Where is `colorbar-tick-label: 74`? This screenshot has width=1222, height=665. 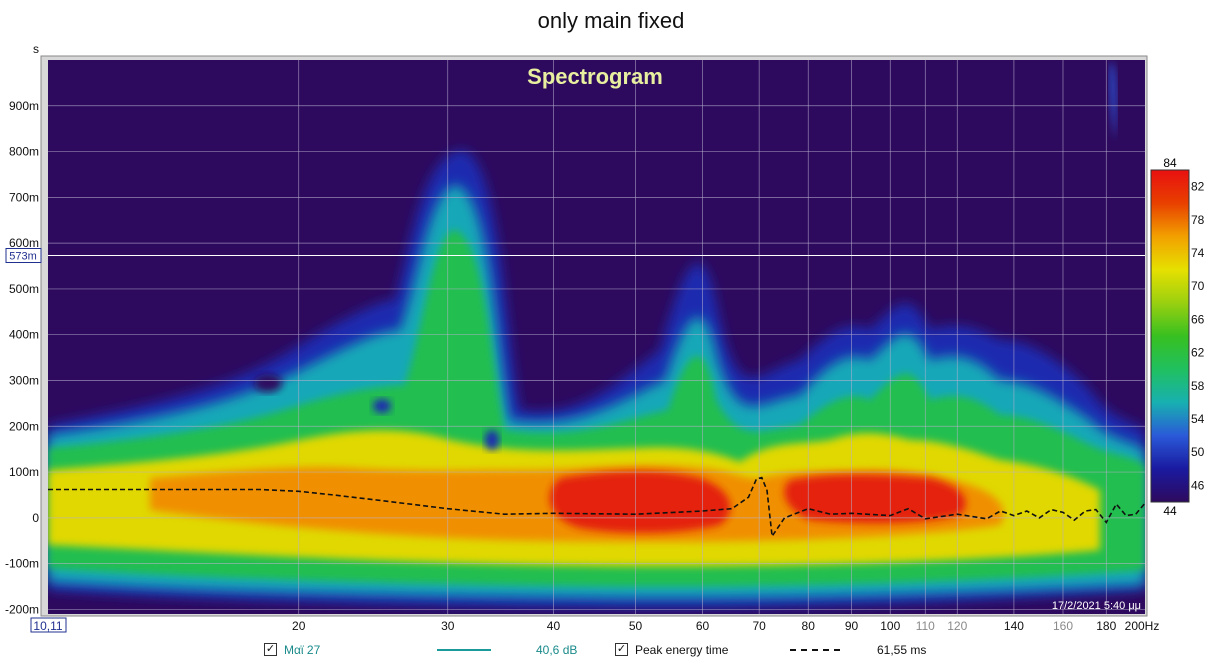 colorbar-tick-label: 74 is located at coordinates (1198, 253).